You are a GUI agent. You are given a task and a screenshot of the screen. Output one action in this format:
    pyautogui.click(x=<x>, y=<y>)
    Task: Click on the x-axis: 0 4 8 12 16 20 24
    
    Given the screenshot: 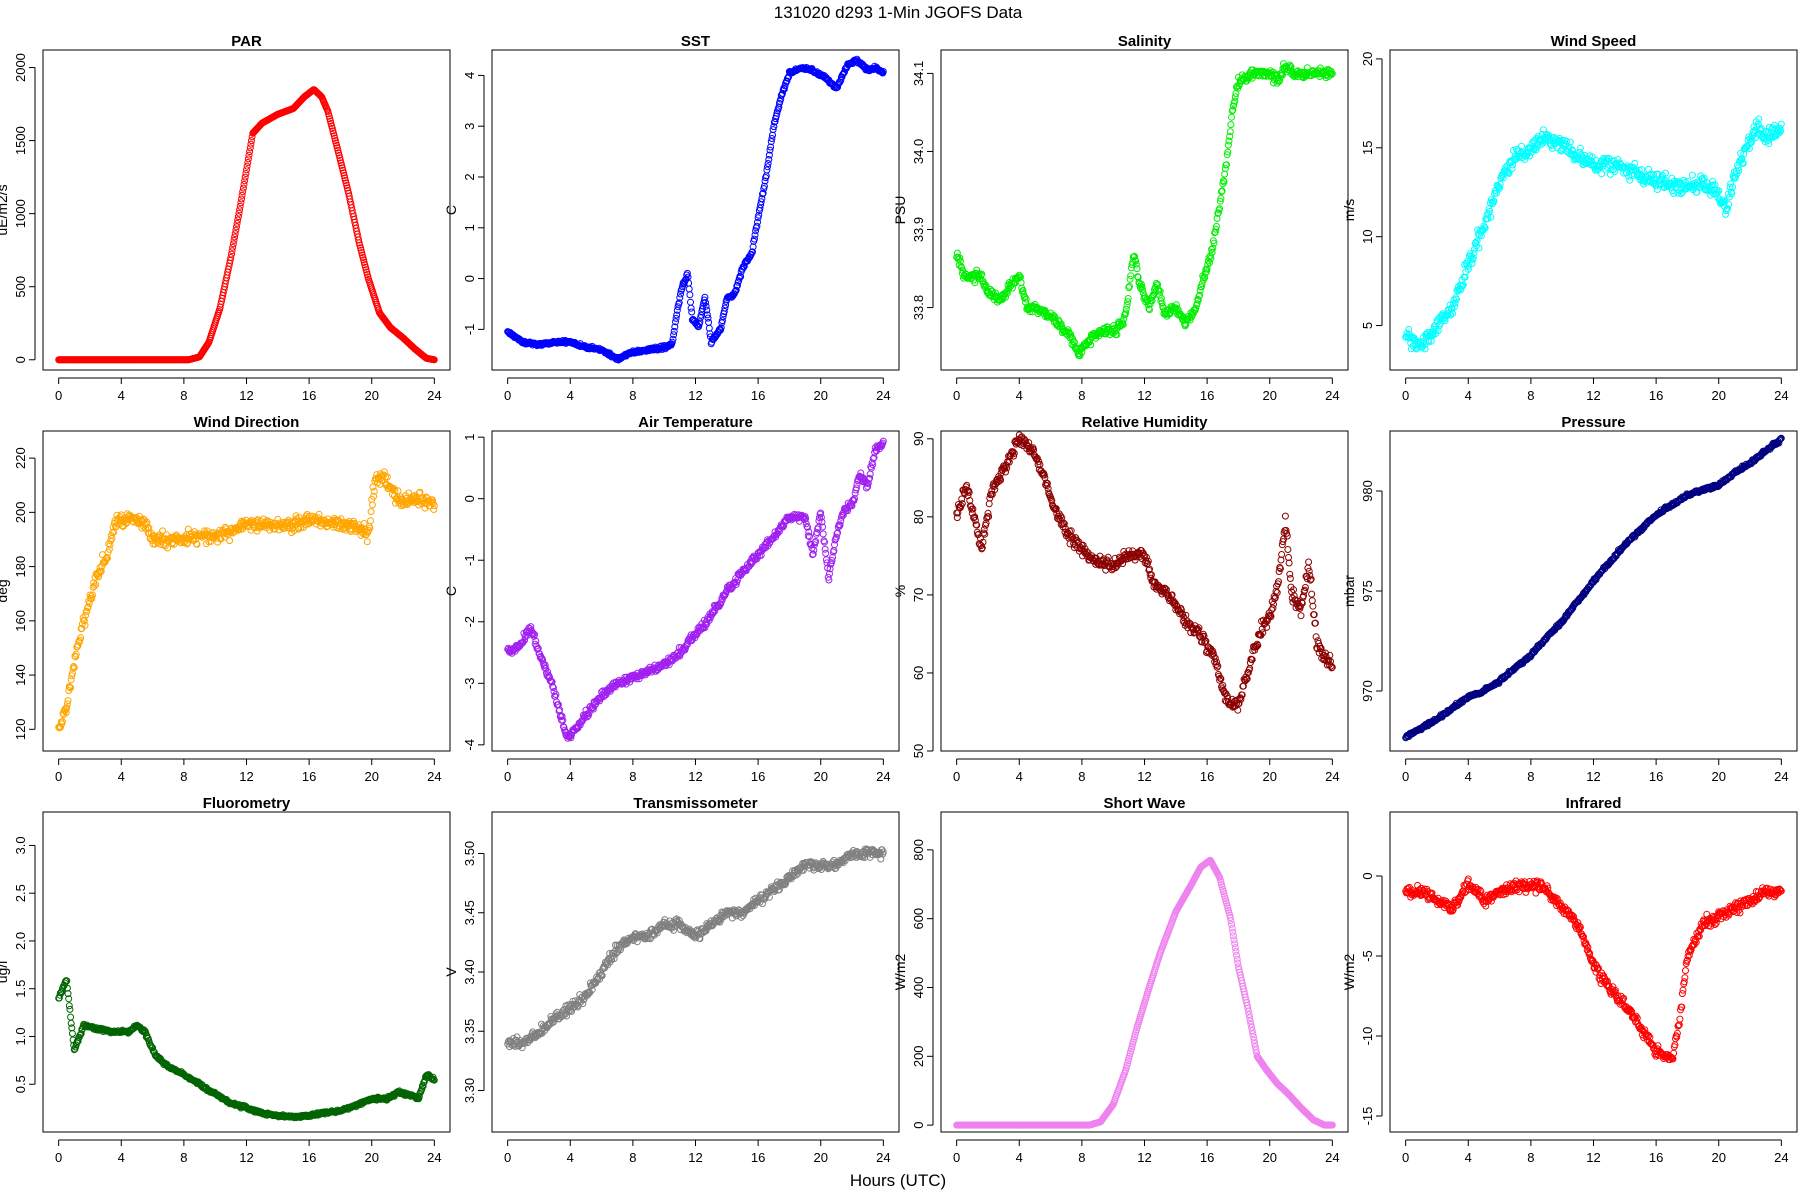 What is the action you would take?
    pyautogui.click(x=248, y=390)
    